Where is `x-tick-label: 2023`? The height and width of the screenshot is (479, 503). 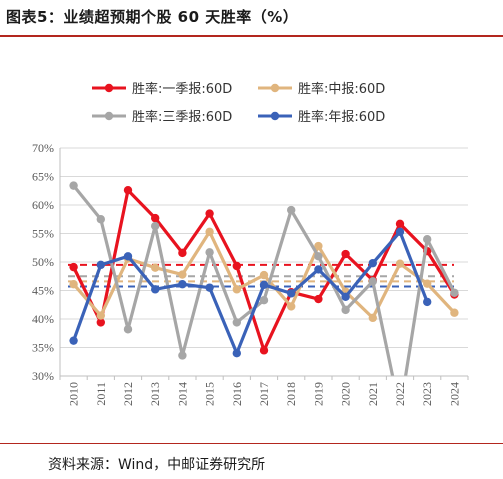
x-tick-label: 2023 is located at coordinates (427, 394).